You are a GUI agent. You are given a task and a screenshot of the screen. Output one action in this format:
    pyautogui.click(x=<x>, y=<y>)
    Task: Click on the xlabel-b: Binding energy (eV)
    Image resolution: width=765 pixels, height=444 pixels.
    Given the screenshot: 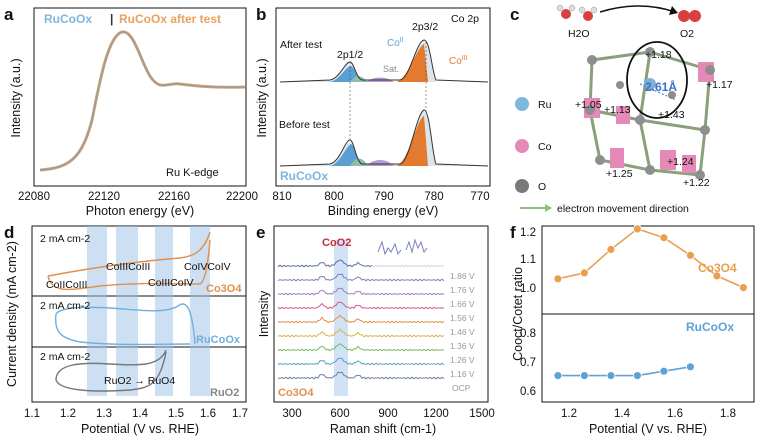 What is the action you would take?
    pyautogui.click(x=383, y=211)
    